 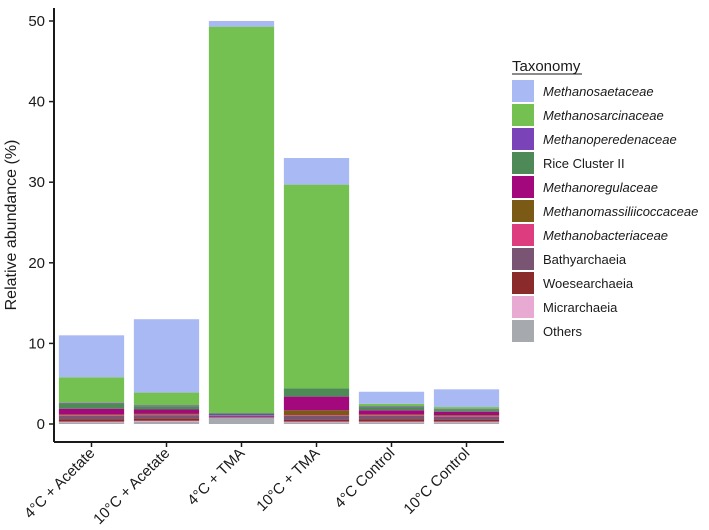 I want to click on y-axis-ticks: 0 10 20 30 40 50, so click(x=41, y=223).